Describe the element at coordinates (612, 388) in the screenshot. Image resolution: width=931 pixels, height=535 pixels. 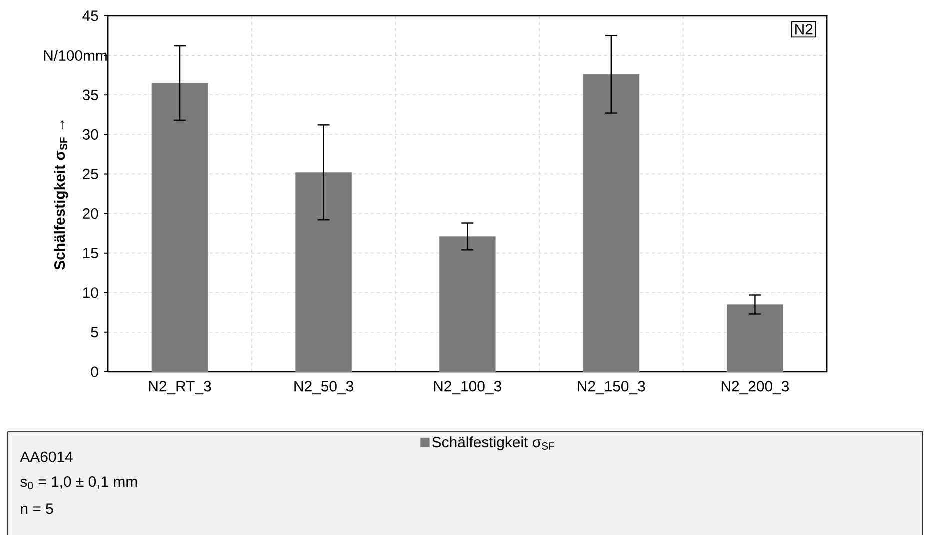
I see `x-tick-label: N2_150_3` at that location.